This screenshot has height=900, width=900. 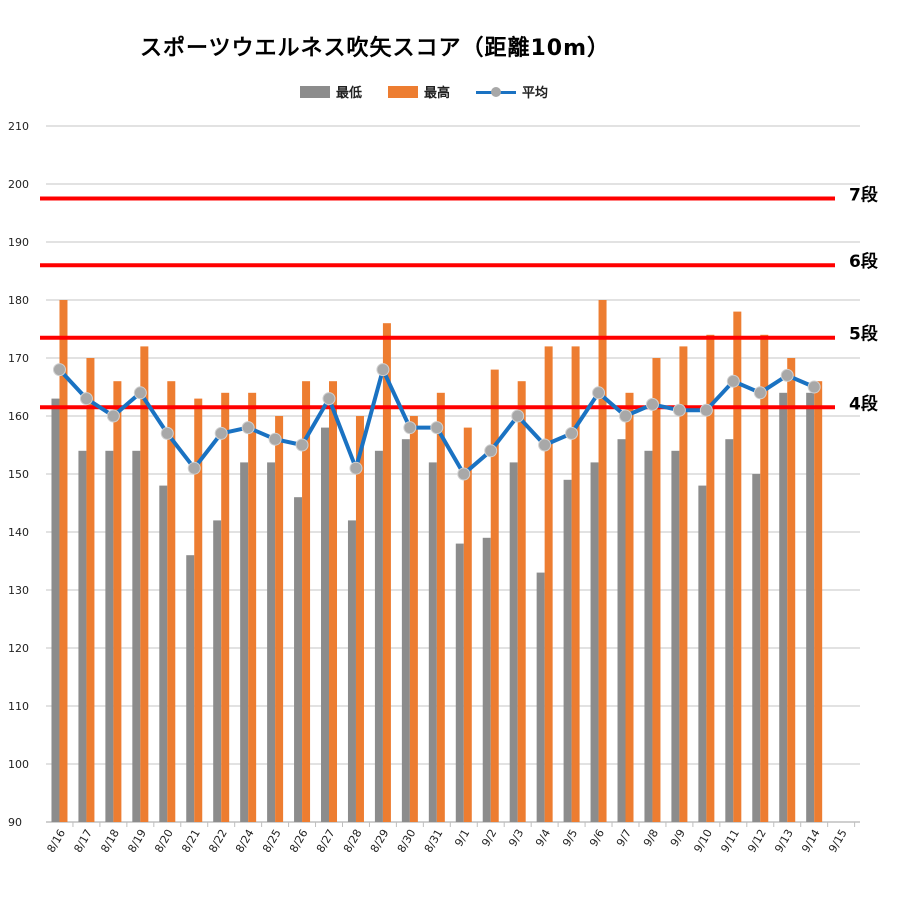 What do you see at coordinates (437, 93) in the screenshot?
I see `legend-label-high: 最高` at bounding box center [437, 93].